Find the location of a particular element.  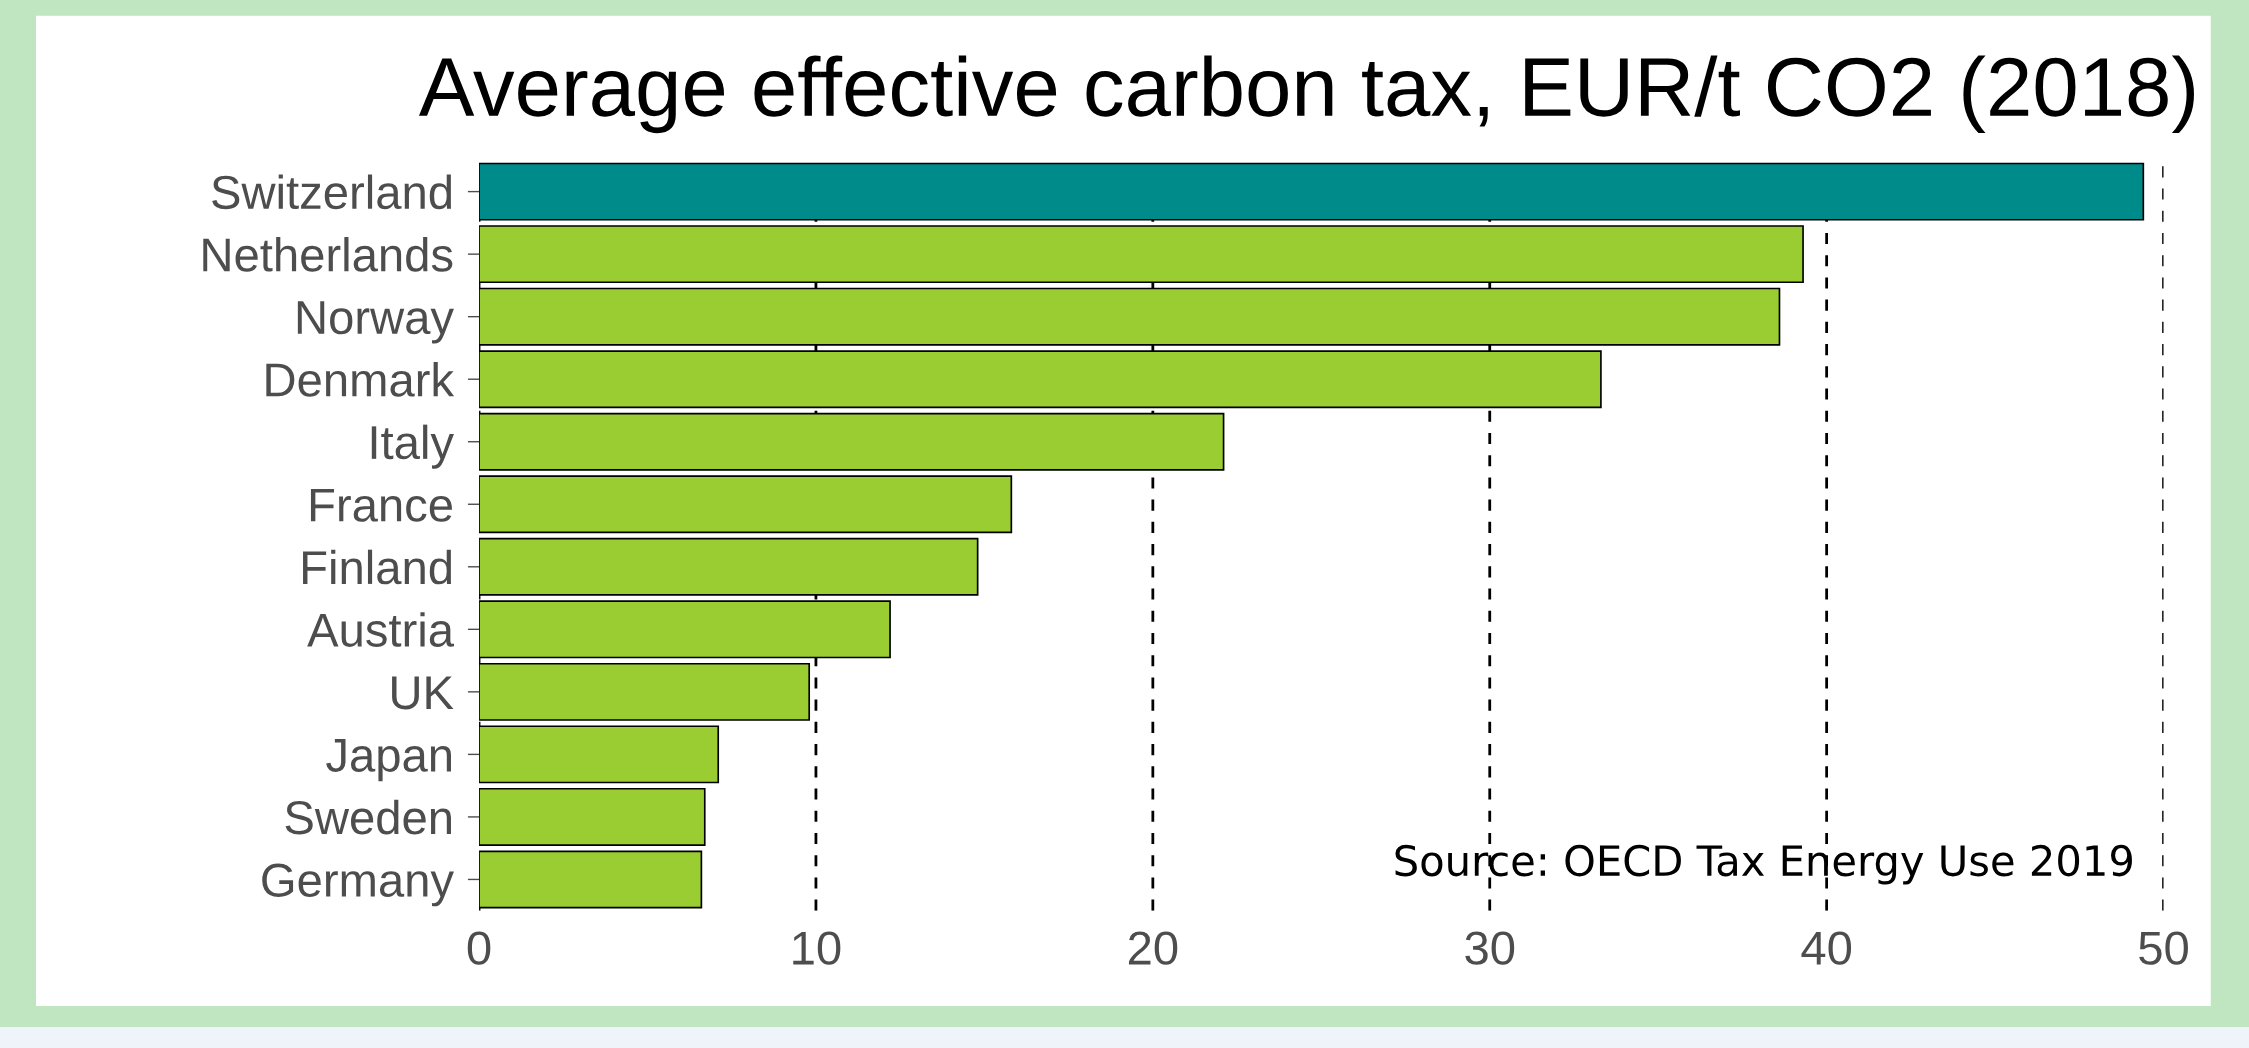

y-tick-label: Switzerland is located at coordinates (331, 192).